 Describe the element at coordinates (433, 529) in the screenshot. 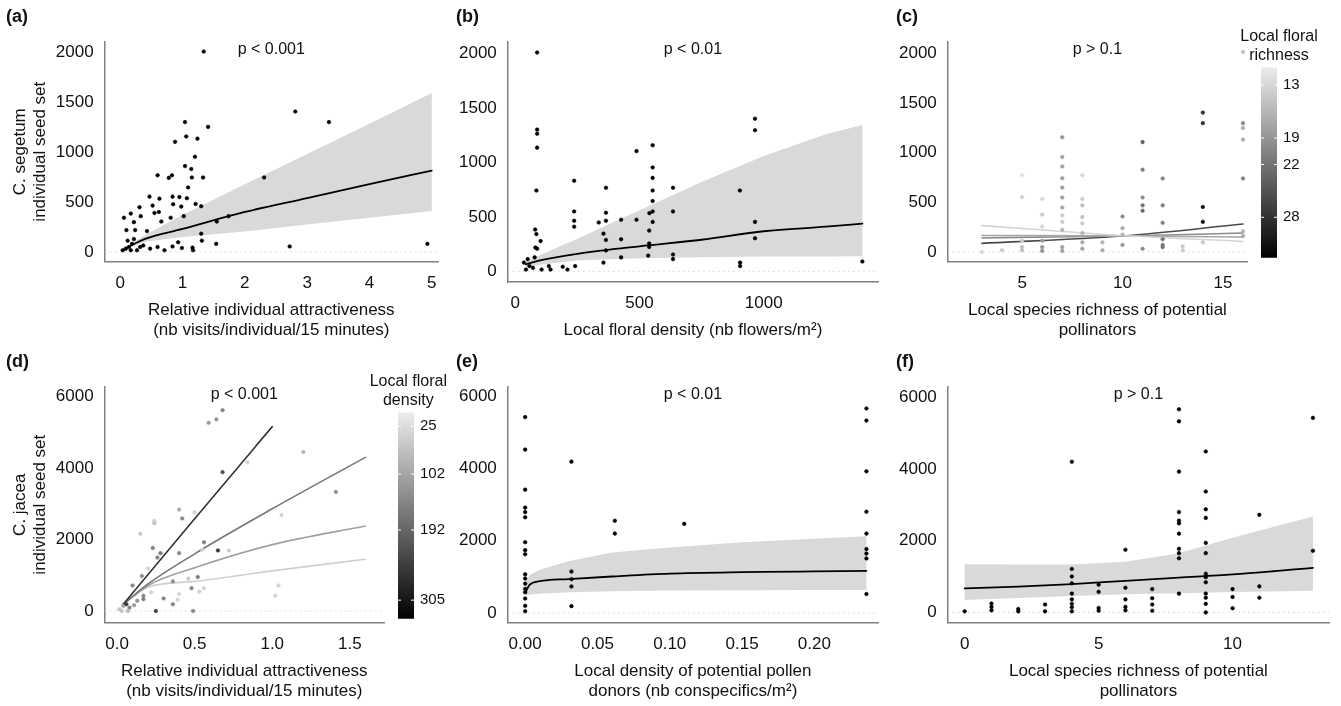

I see `color-bar-label: 192` at that location.